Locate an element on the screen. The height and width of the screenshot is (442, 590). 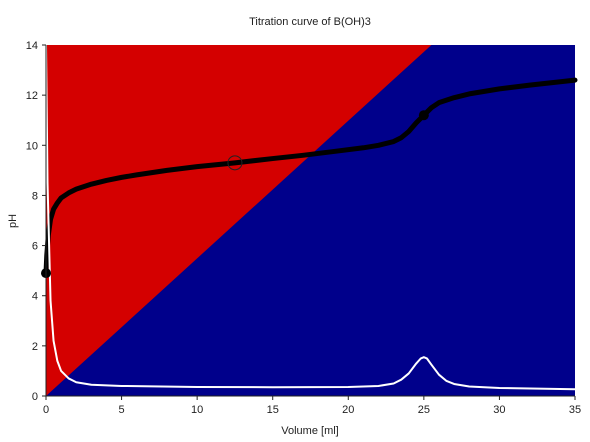
y-tick-label: 10 is located at coordinates (32, 146).